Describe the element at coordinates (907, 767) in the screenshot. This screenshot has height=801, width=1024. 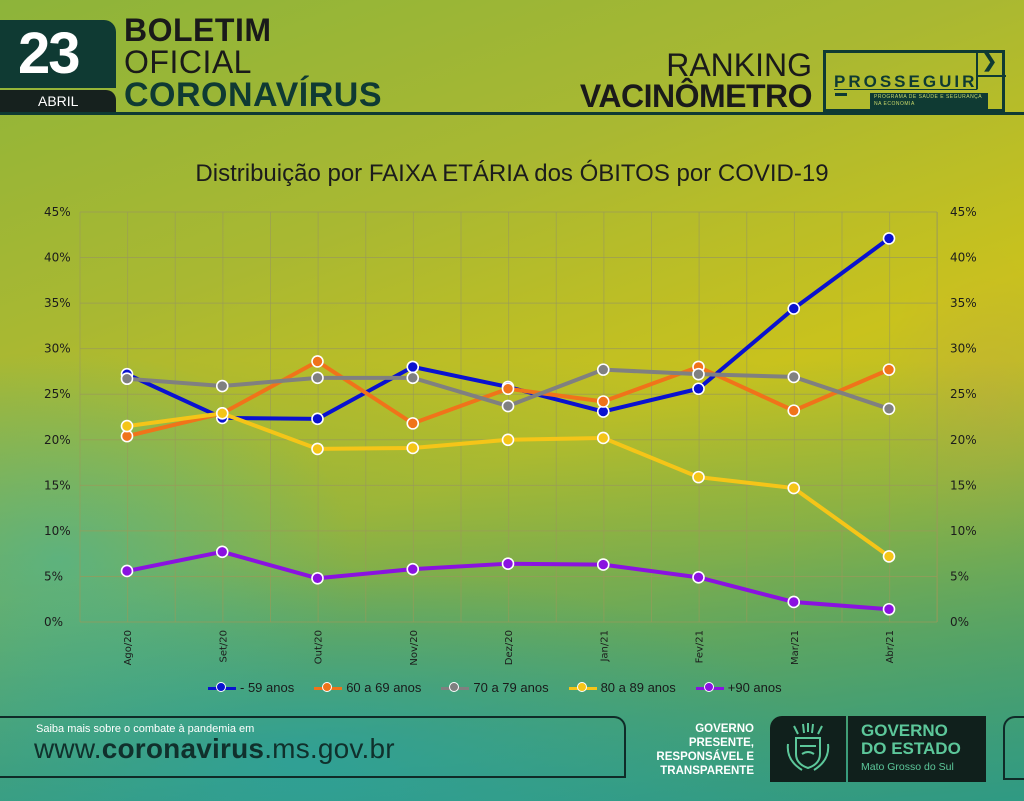
I see `state-name: Mato Grosso do Sul` at that location.